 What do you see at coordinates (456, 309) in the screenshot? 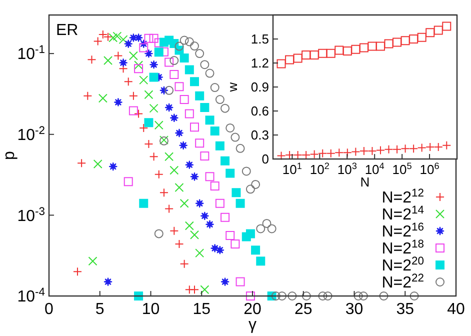
I see `x-tick-label: 40` at bounding box center [456, 309].